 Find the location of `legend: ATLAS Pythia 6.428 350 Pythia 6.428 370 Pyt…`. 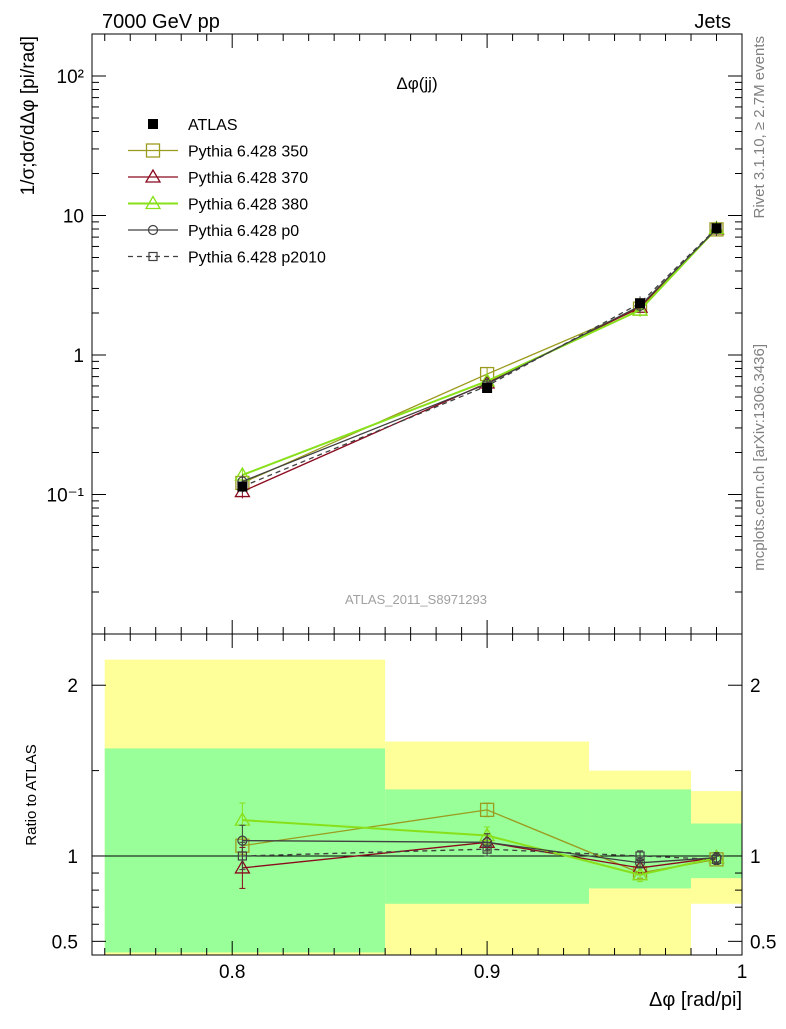

legend: ATLAS Pythia 6.428 350 Pythia 6.428 370 Pyt… is located at coordinates (227, 192).